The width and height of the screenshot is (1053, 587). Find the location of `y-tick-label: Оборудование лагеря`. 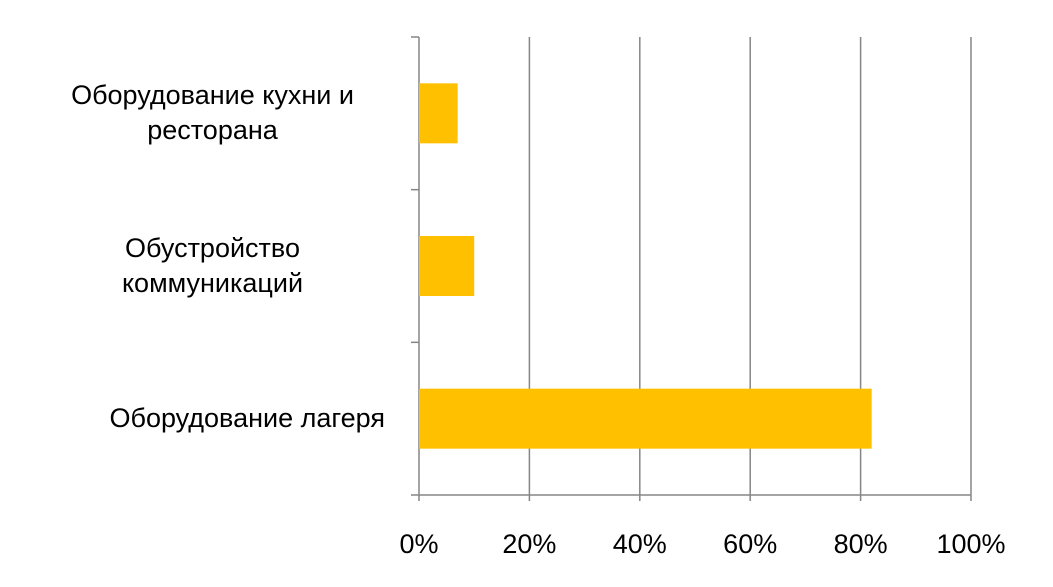

y-tick-label: Оборудование лагеря is located at coordinates (247, 418).